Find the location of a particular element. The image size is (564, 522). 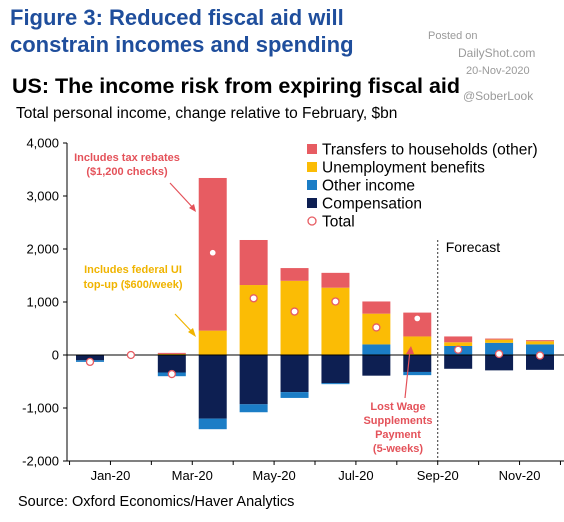

x-tick-label: May-20 is located at coordinates (273, 475).